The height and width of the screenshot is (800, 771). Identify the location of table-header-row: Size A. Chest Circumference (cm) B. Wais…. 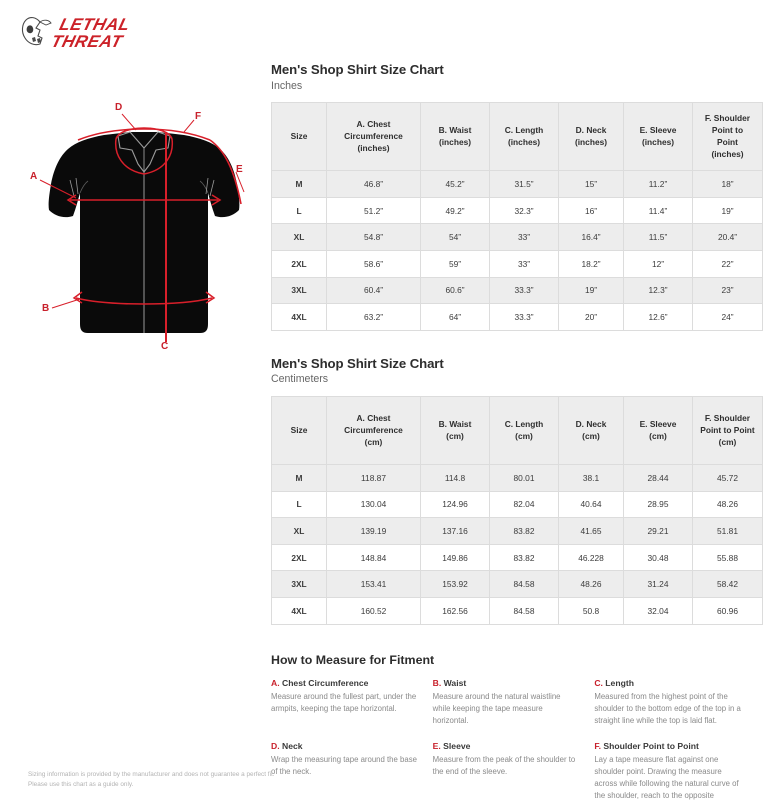
(517, 431).